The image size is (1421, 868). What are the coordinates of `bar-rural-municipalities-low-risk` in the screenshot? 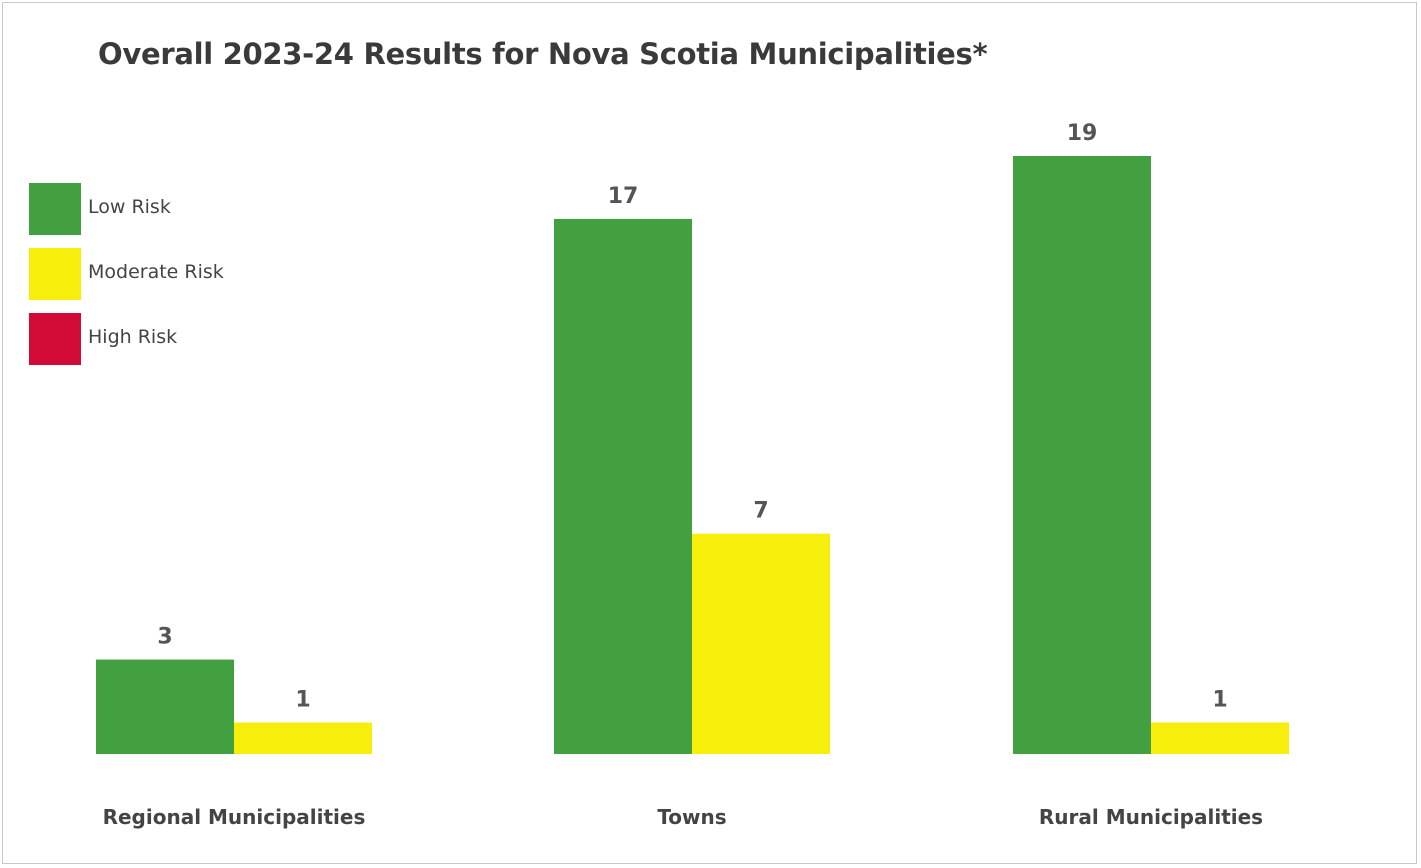 It's located at (1082, 455).